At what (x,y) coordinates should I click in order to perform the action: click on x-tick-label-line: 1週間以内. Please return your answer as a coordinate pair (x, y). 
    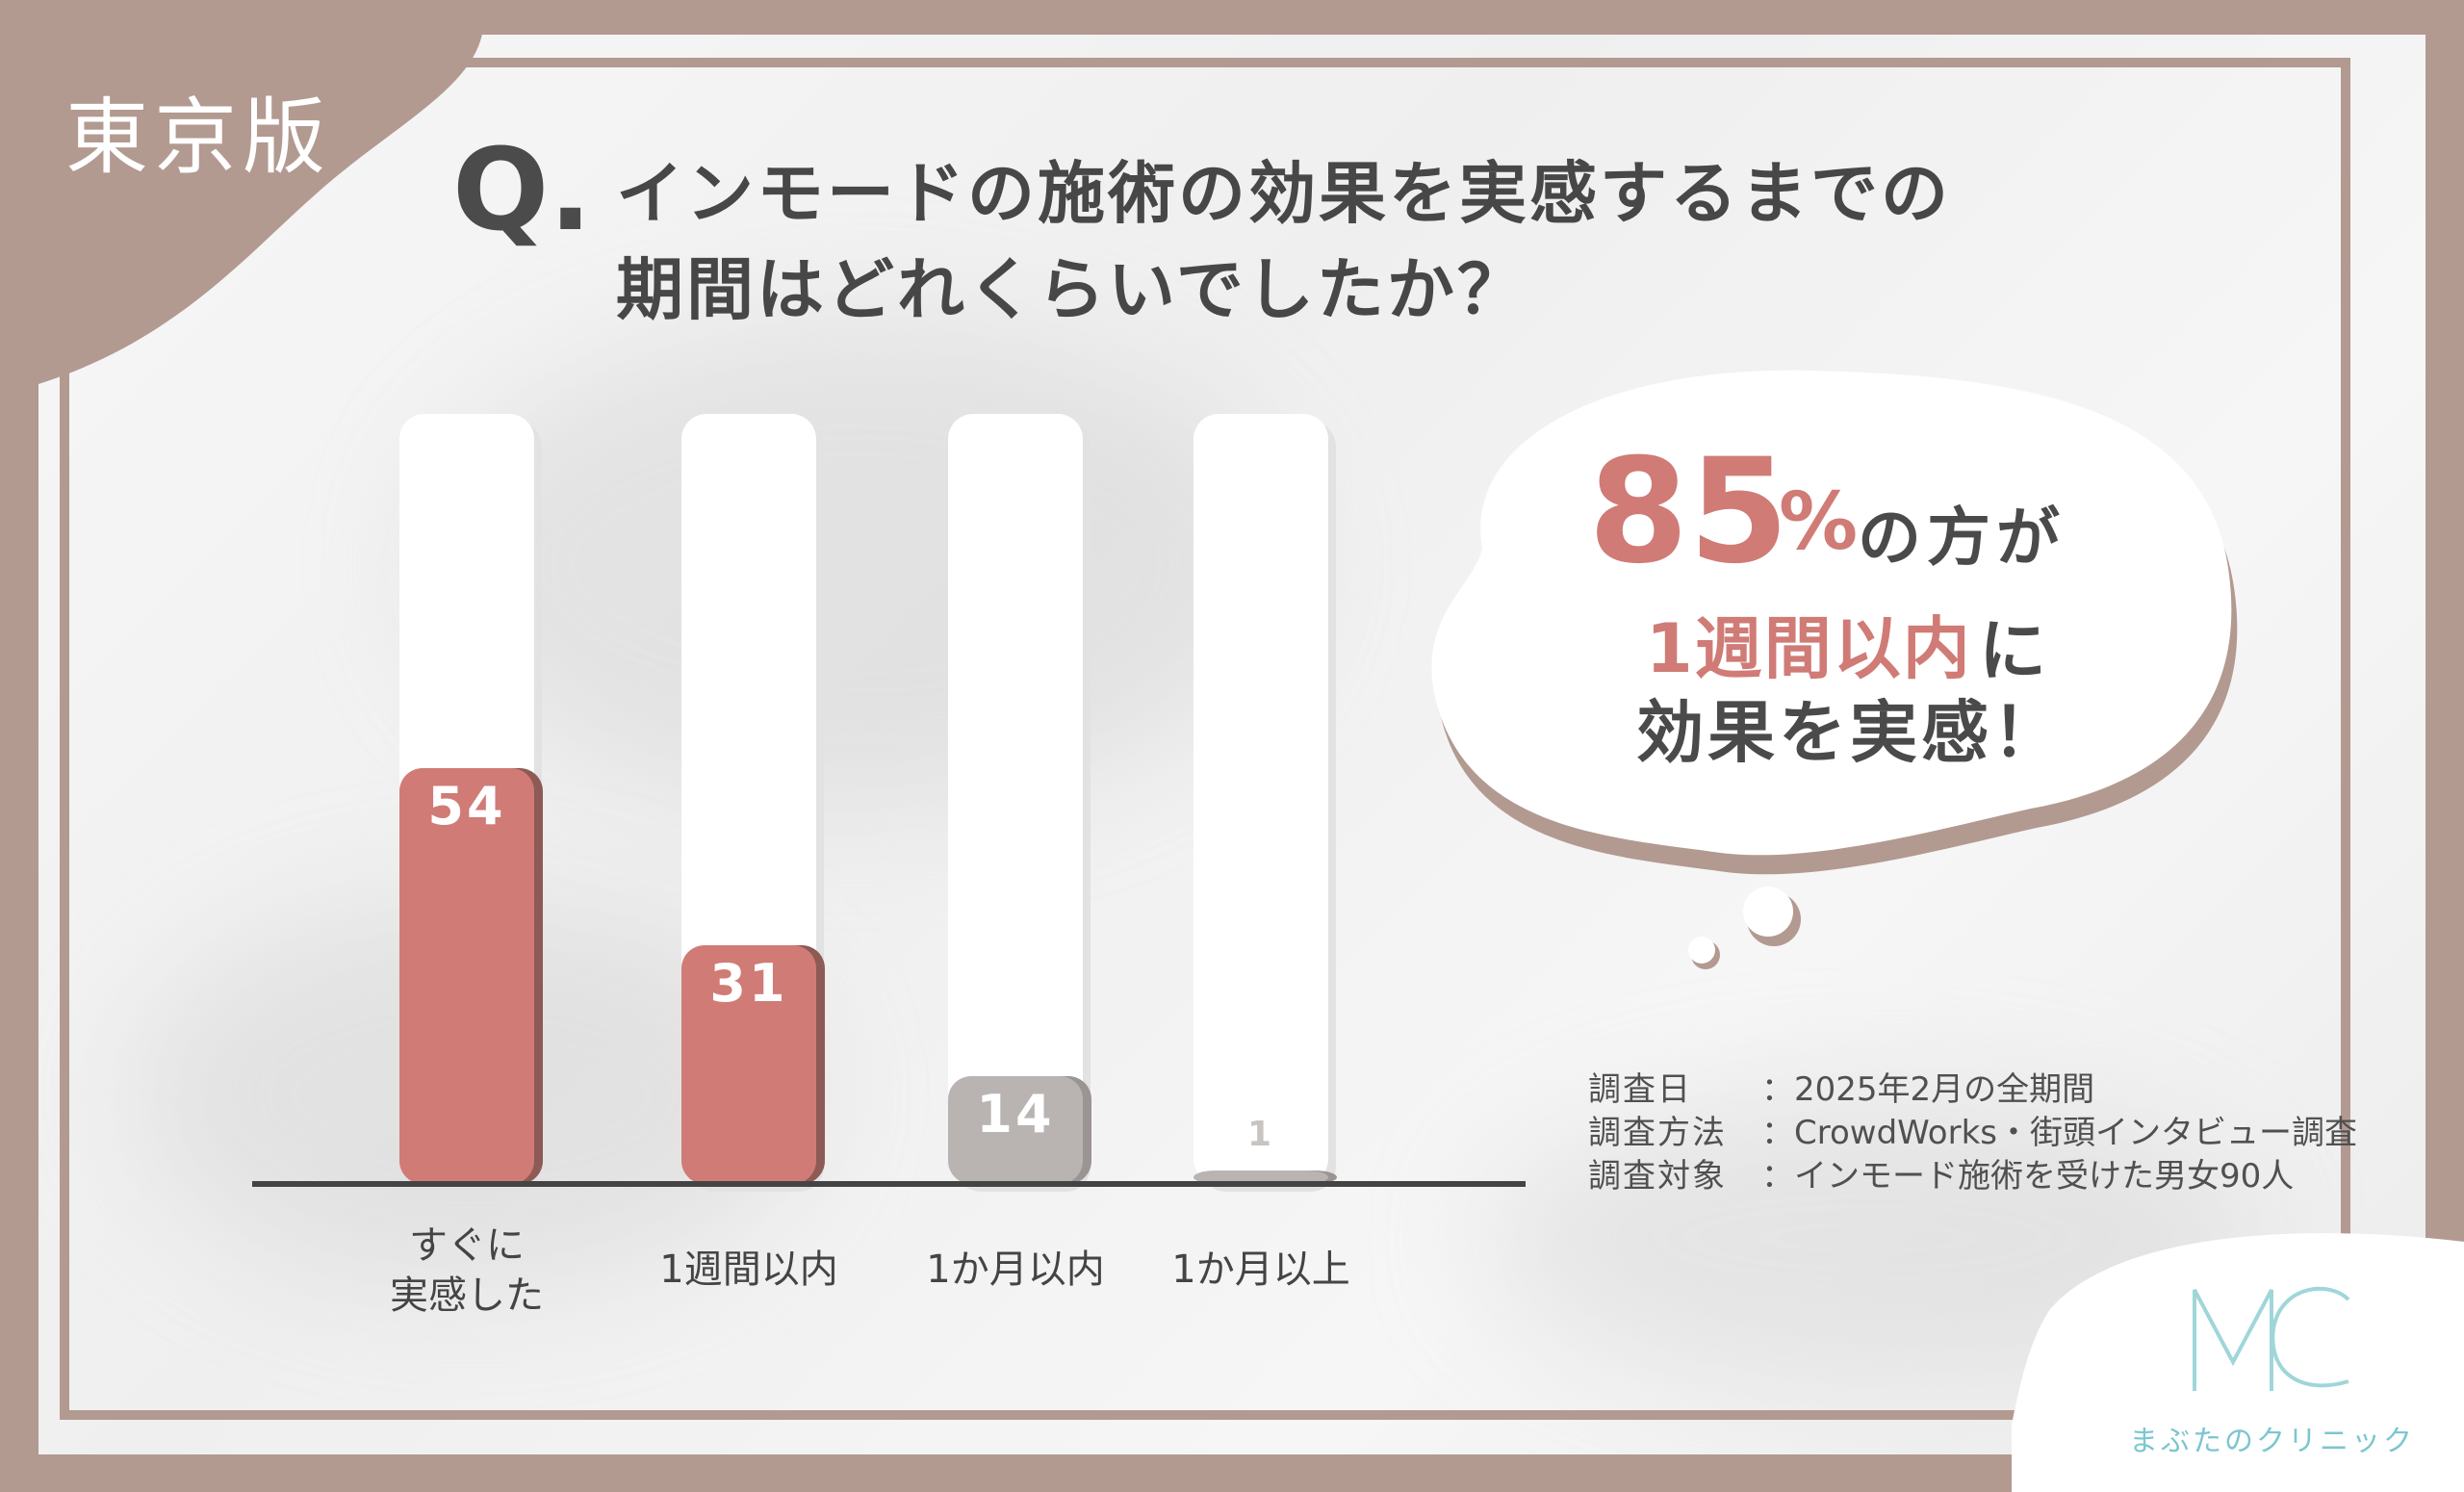
    Looking at the image, I should click on (748, 1270).